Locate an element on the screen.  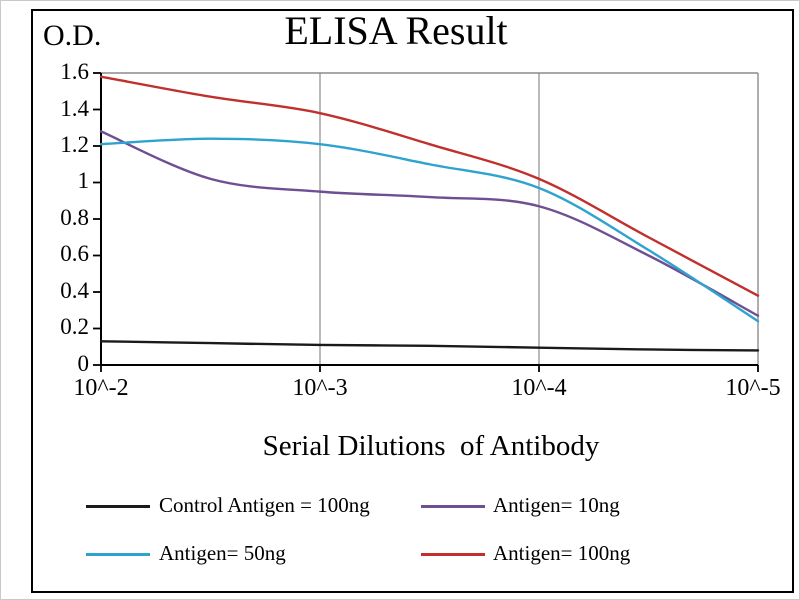
legend-line-antigen-10ng is located at coordinates (453, 506).